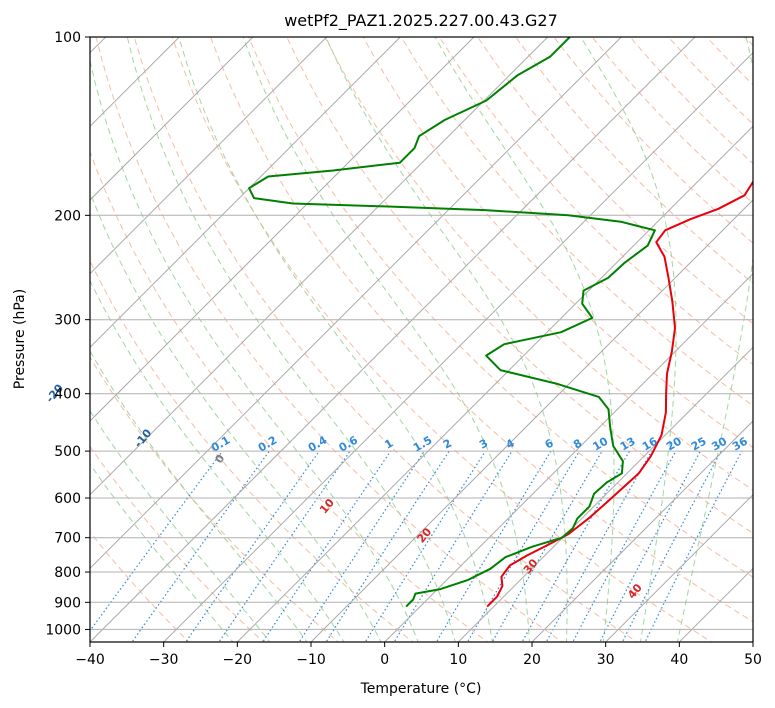 The image size is (775, 708). Describe the element at coordinates (67, 499) in the screenshot. I see `y-tick-label: 600` at that location.